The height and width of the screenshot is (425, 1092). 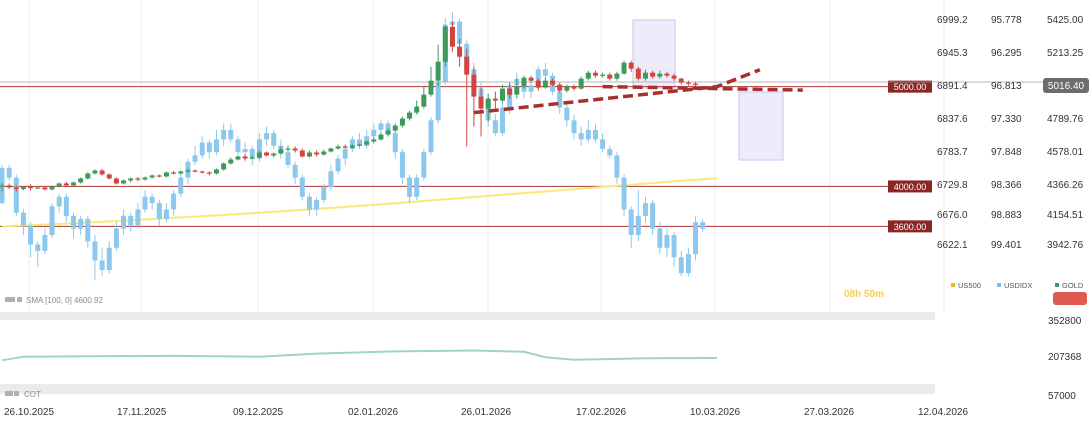 I want to click on axis-tick-0-6: 6676.0, so click(x=952, y=215).